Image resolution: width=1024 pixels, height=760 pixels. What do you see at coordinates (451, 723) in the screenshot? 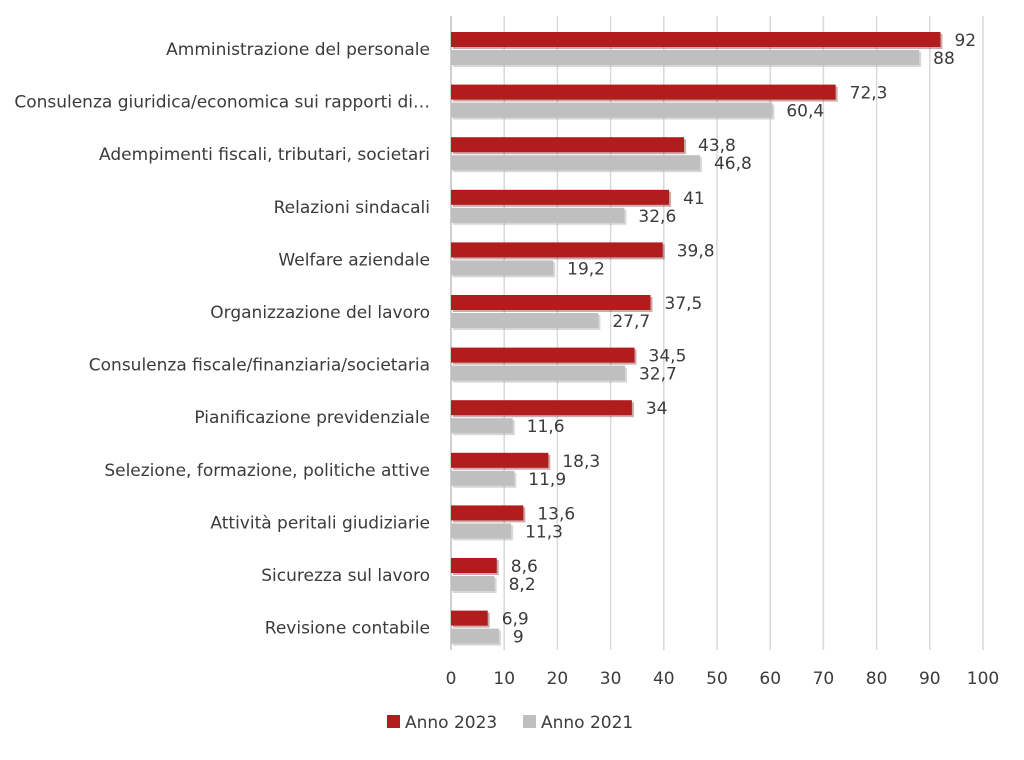
I see `legend-label-2023: Anno 2023` at bounding box center [451, 723].